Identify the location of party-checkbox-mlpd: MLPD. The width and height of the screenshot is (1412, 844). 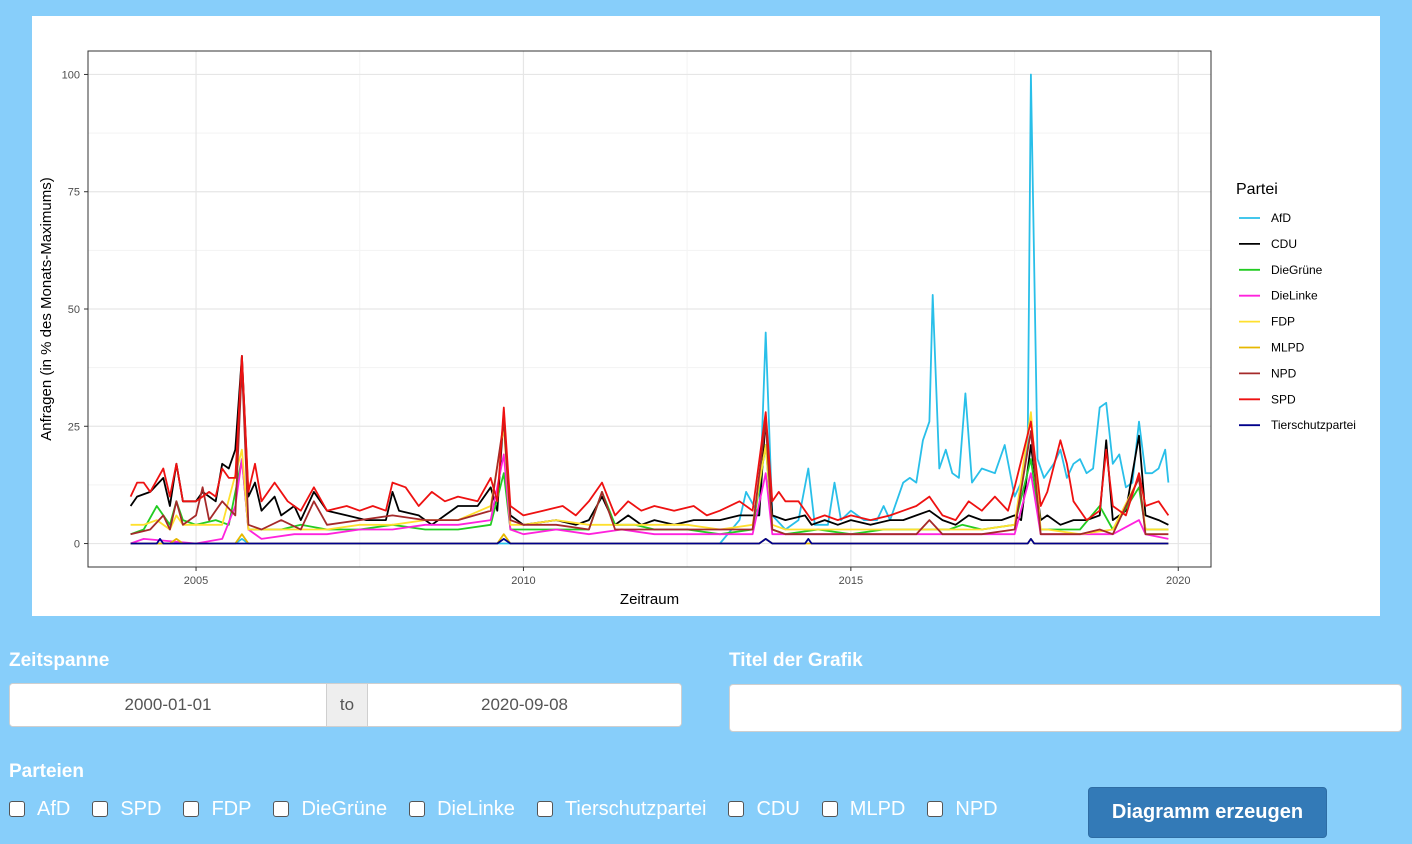
(863, 809).